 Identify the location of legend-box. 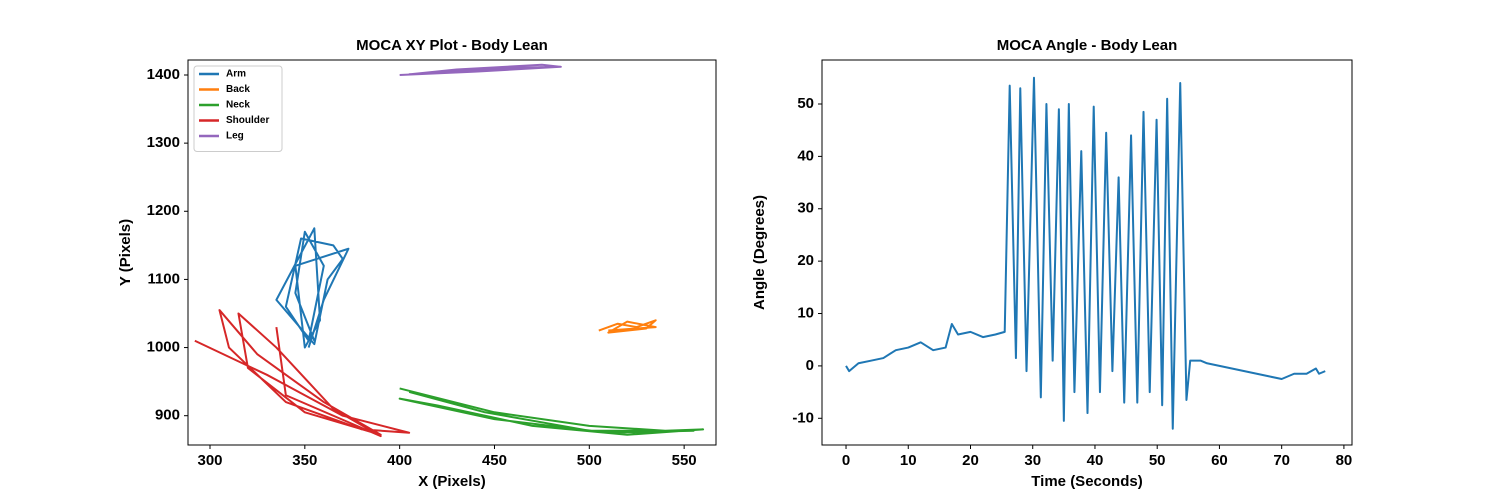
(238, 108).